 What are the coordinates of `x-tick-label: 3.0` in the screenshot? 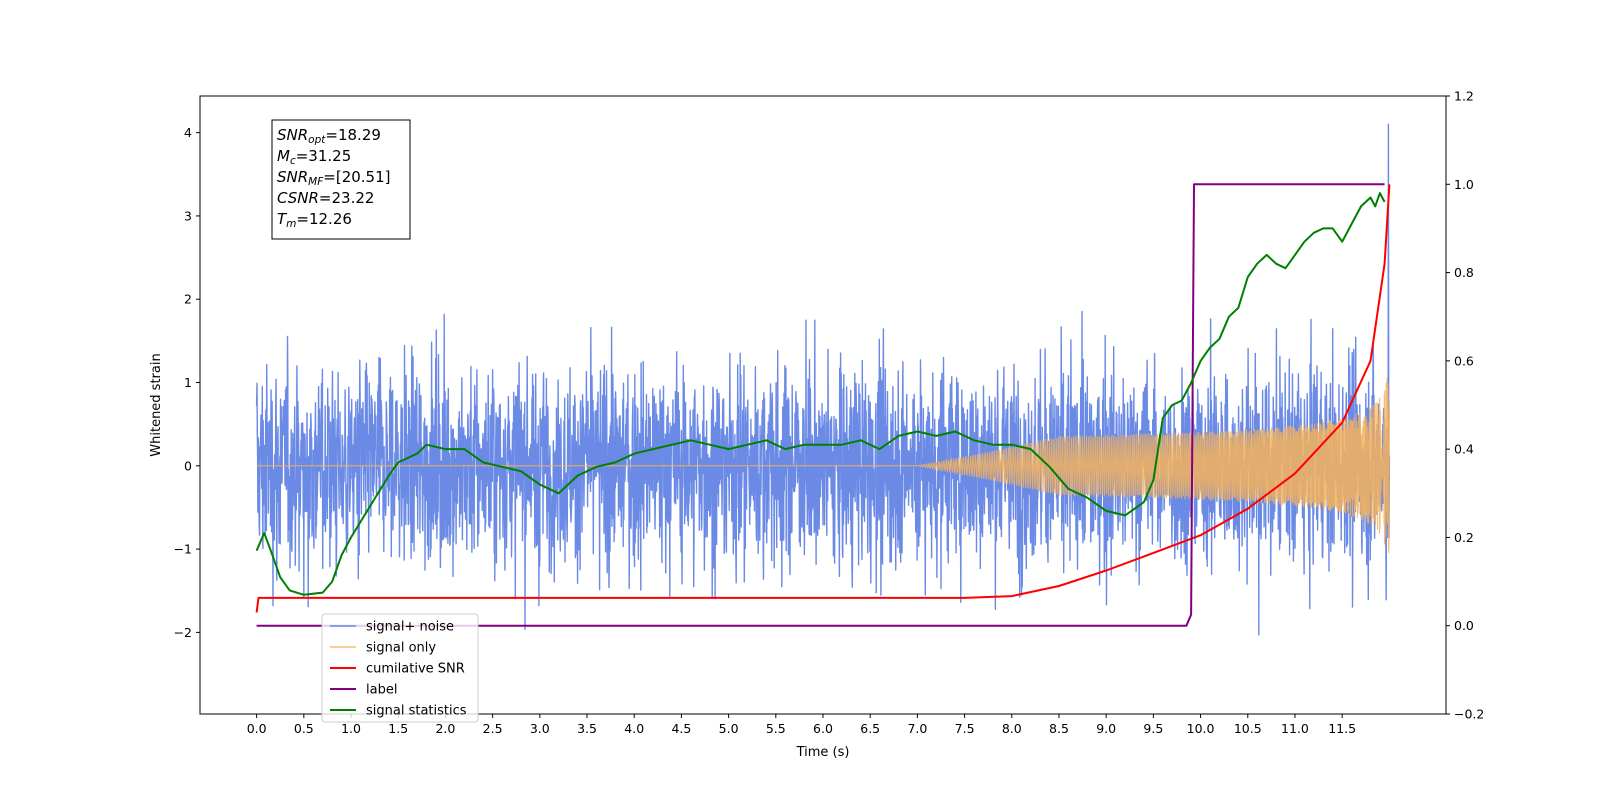 It's located at (540, 728).